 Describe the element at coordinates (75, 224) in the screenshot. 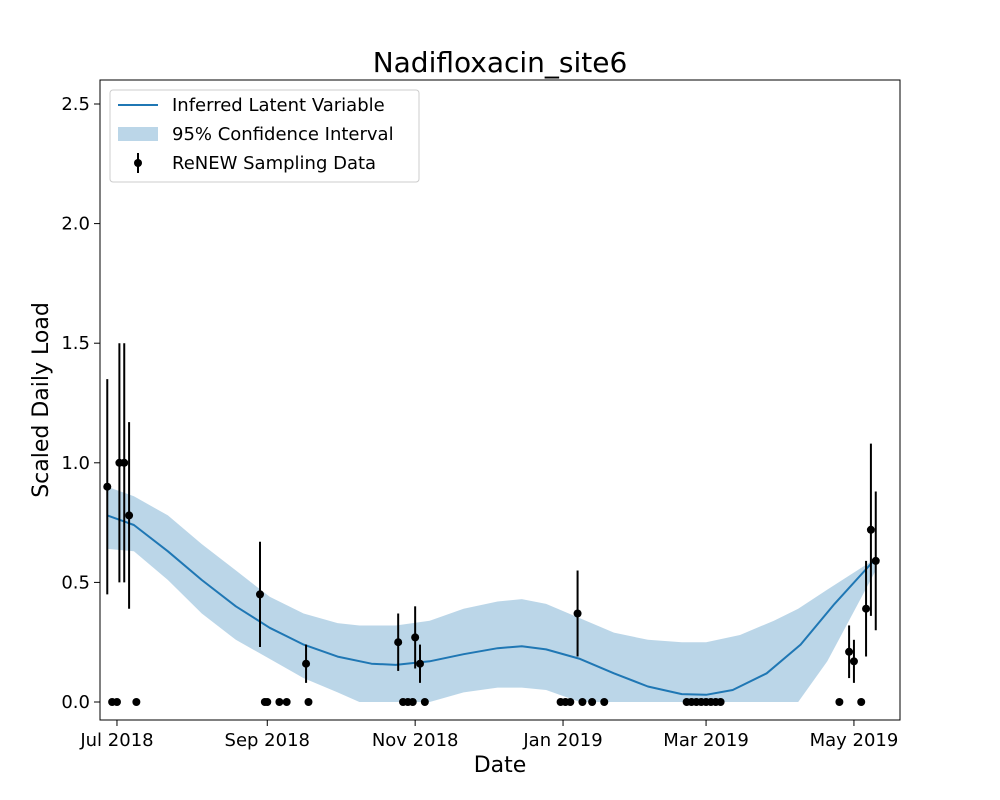

I see `y-tick-label: 2.0` at that location.